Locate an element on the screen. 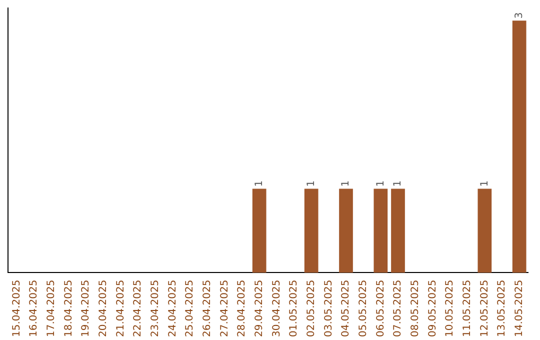 The width and height of the screenshot is (540, 340). x-tick-label: 04.05.2025 is located at coordinates (346, 309).